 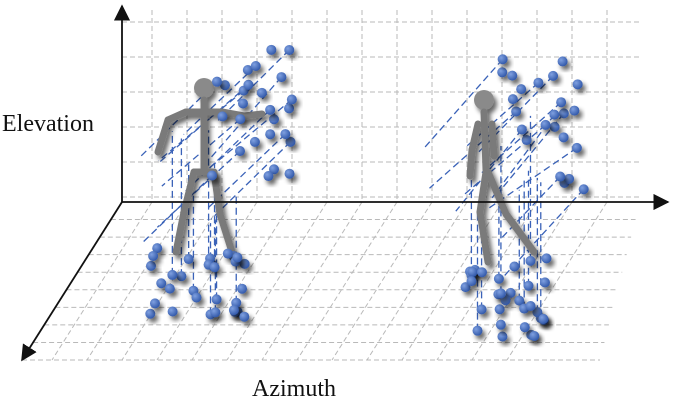 I want to click on azimuth-axis, so click(x=72, y=281).